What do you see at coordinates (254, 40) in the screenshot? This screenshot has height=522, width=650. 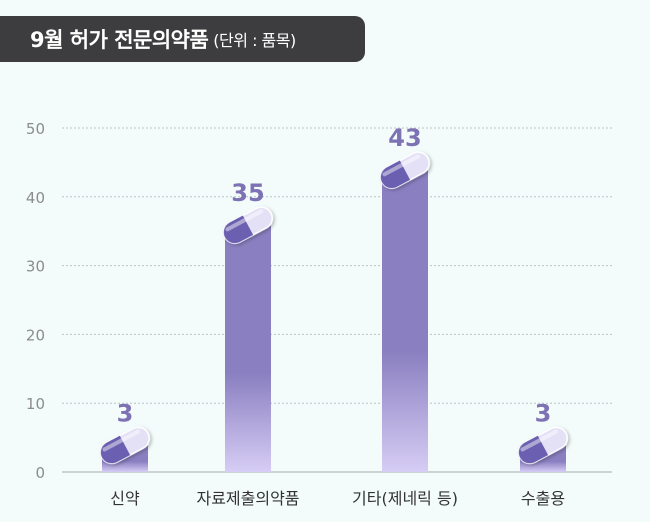 I see `chart-unit: (단위 : 품목)` at bounding box center [254, 40].